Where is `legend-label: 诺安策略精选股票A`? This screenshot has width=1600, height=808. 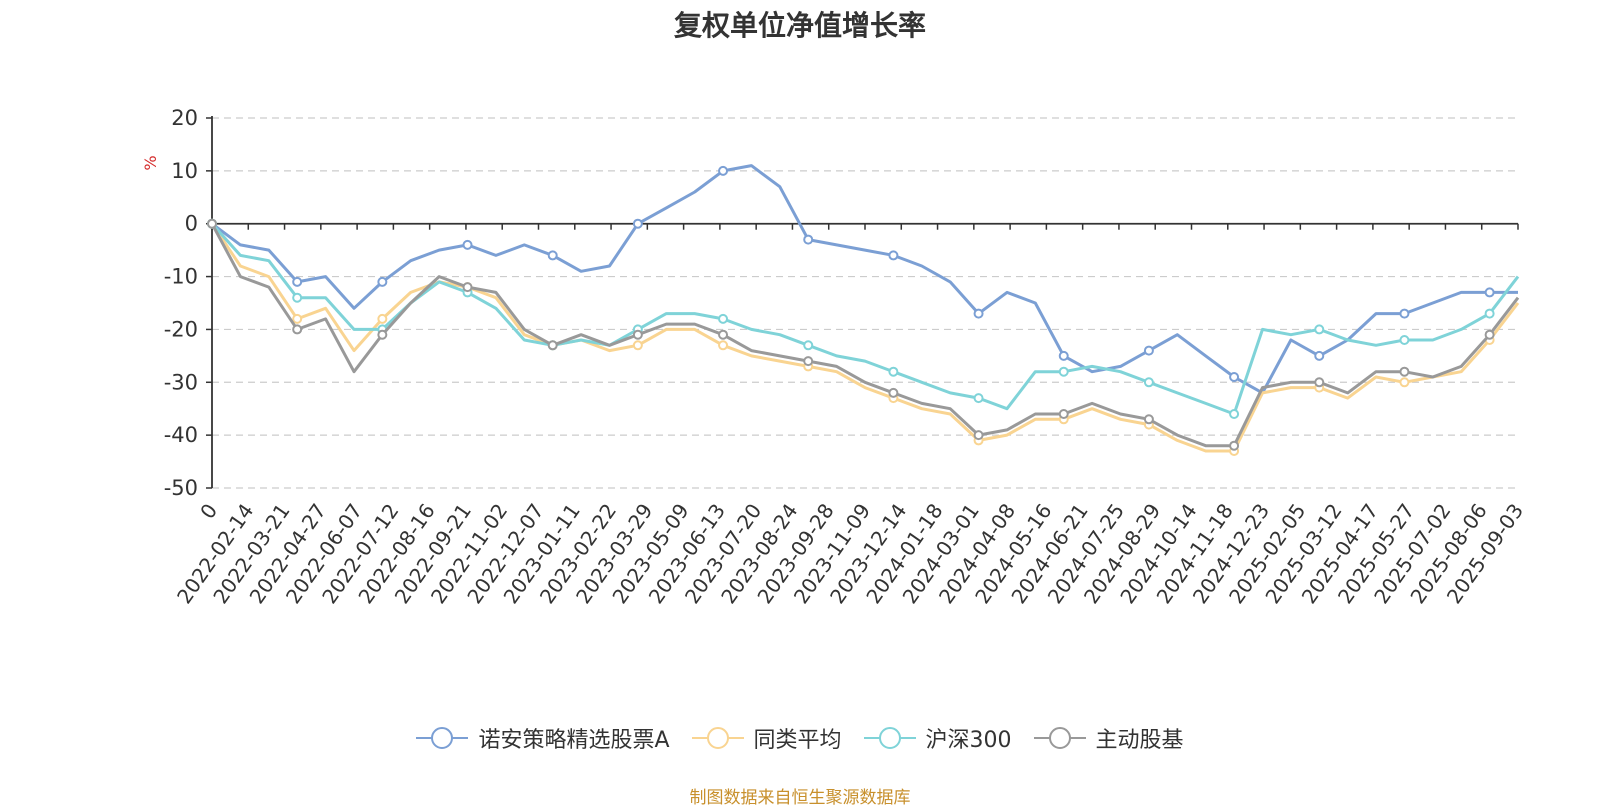
legend-label: 诺安策略精选股票A is located at coordinates (574, 740).